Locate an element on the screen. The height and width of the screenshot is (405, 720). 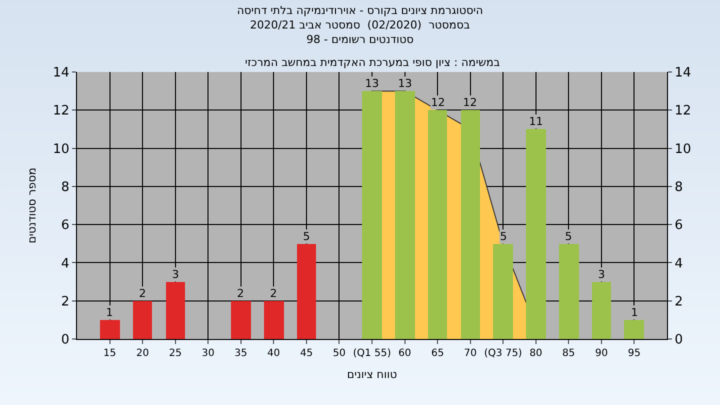
y2-tick-label: 12 is located at coordinates (683, 111).